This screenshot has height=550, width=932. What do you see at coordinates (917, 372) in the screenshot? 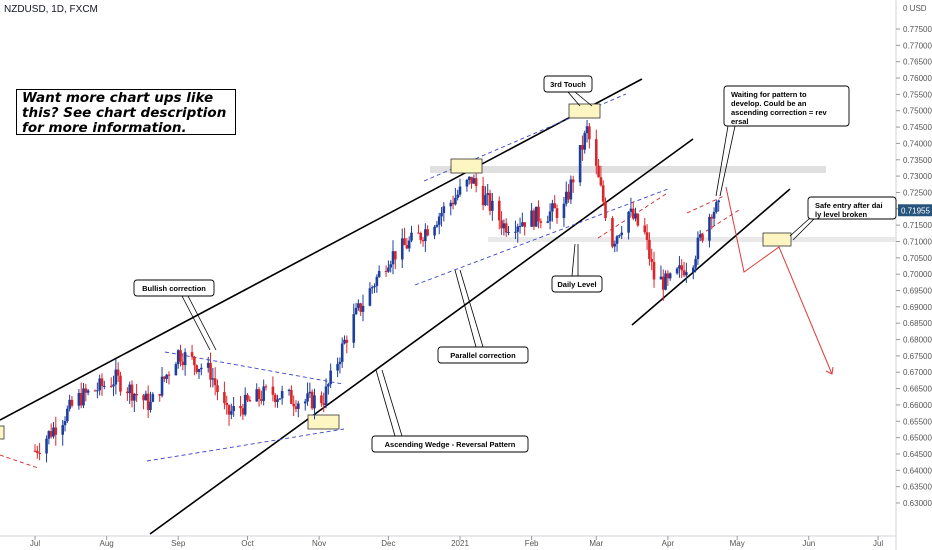
I see `price-tick-label: 0.67000` at bounding box center [917, 372].